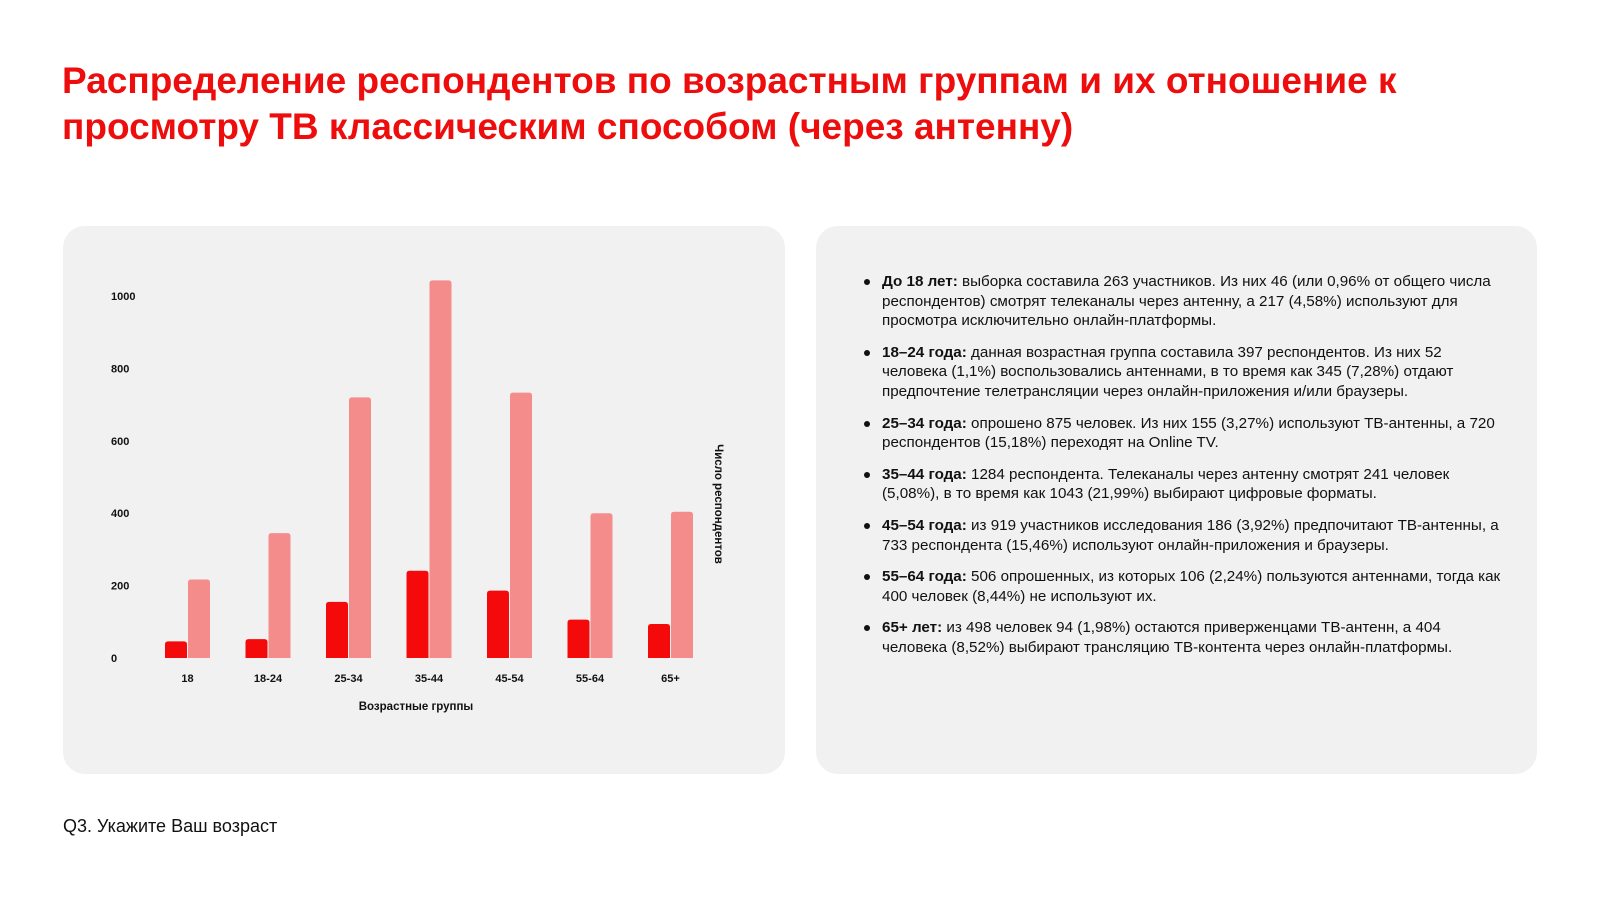 The image size is (1600, 902). I want to click on summary-item-label: 35–44 года:, so click(924, 474).